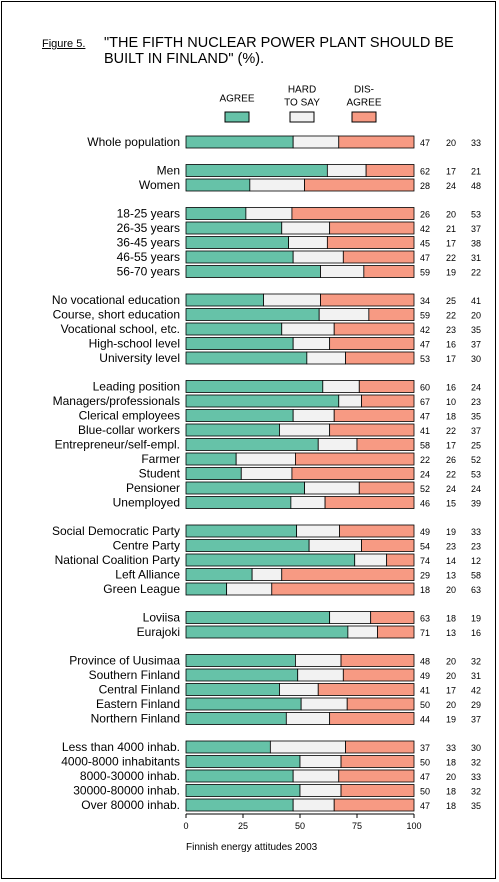  I want to click on value-disagree: 39, so click(476, 504).